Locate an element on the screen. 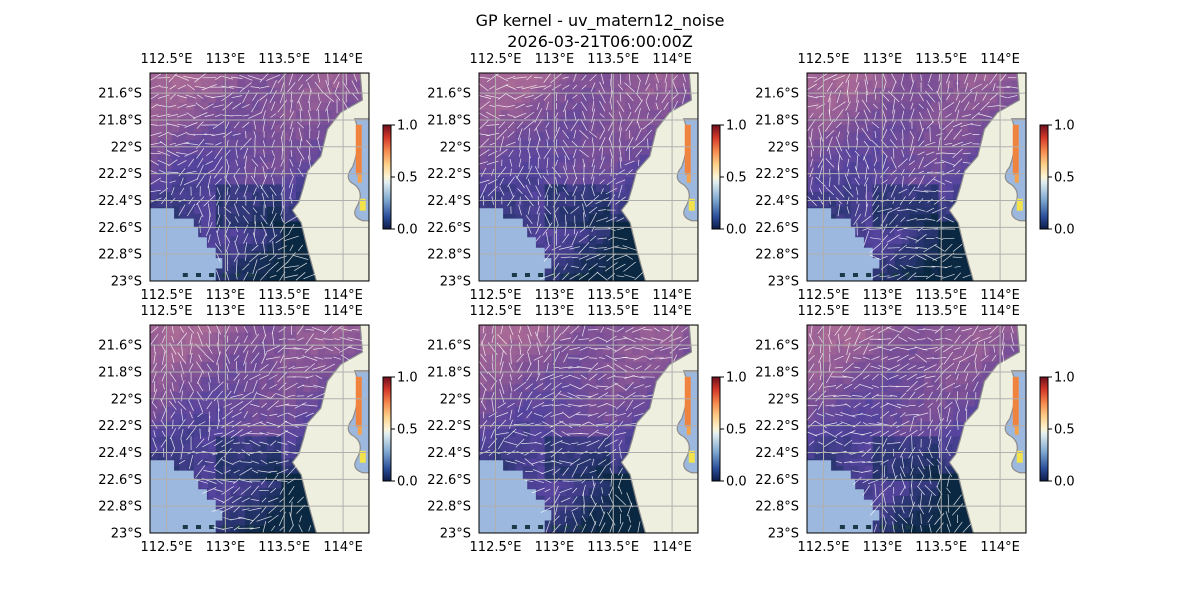  lon-tick-label-bottom: 113°E is located at coordinates (226, 295).